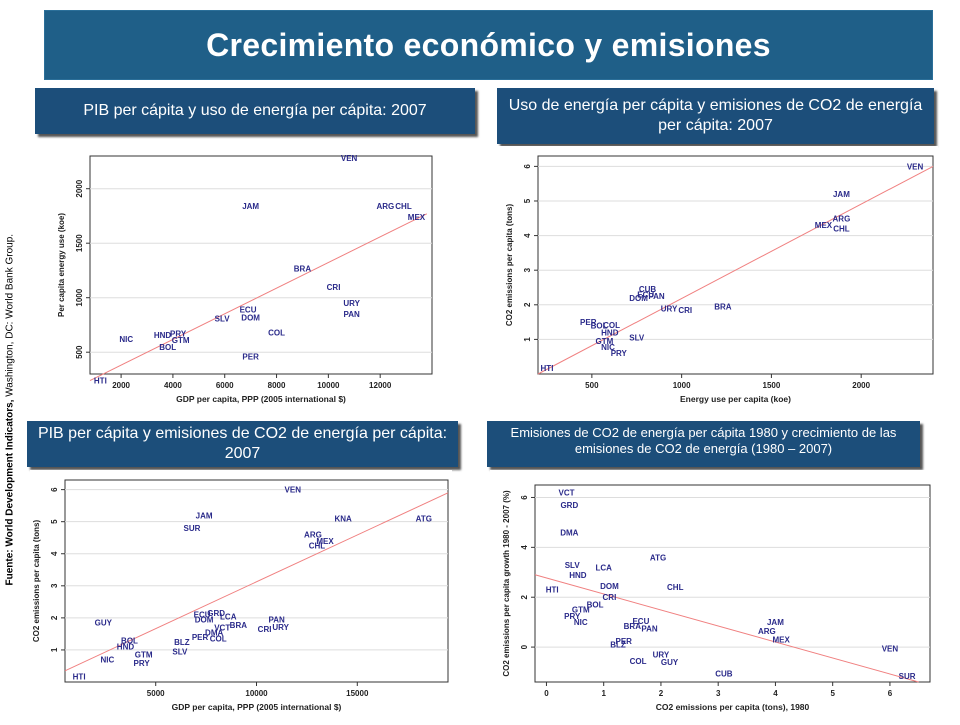  Describe the element at coordinates (325, 541) in the screenshot. I see `point-label-mex: MEX` at that location.